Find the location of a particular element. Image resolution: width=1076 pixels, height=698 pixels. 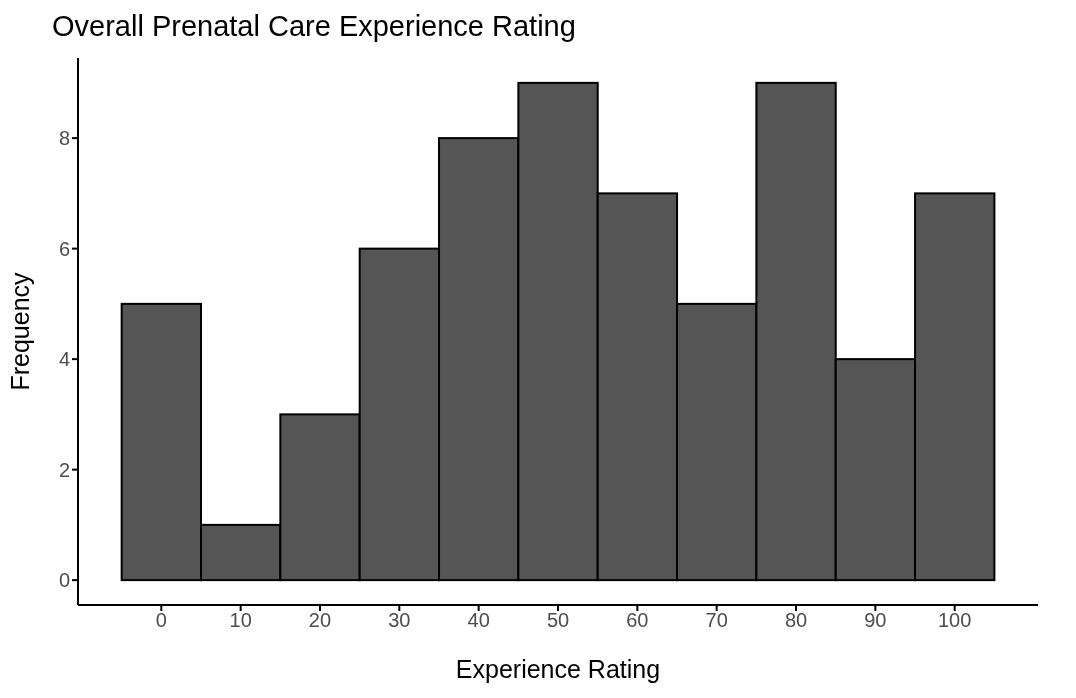

y-axis-title: Frequency is located at coordinates (19, 331).